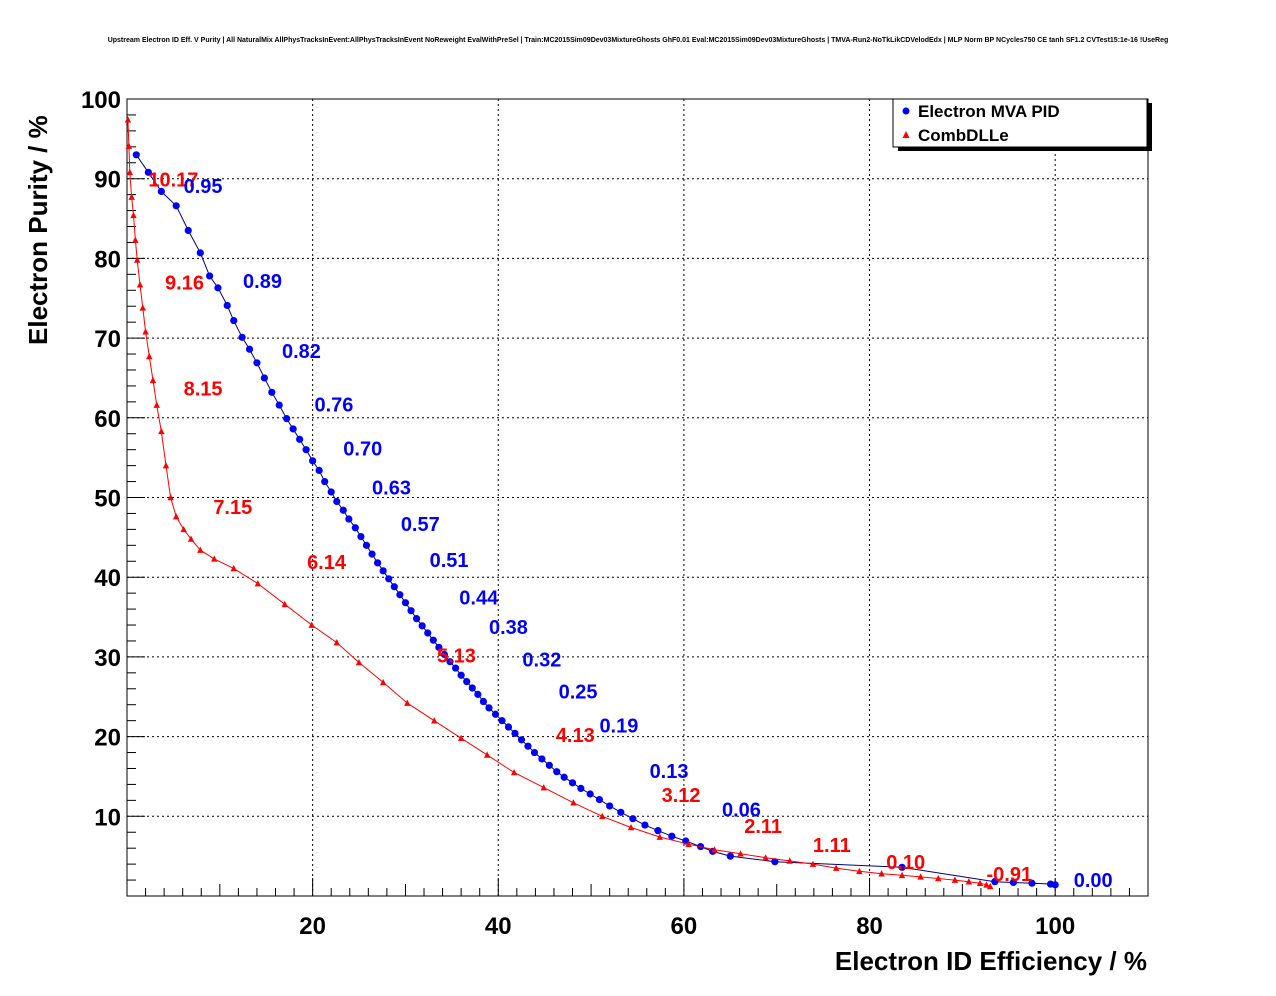 The width and height of the screenshot is (1276, 996). What do you see at coordinates (391, 488) in the screenshot?
I see `cut-value-label: 0.63` at bounding box center [391, 488].